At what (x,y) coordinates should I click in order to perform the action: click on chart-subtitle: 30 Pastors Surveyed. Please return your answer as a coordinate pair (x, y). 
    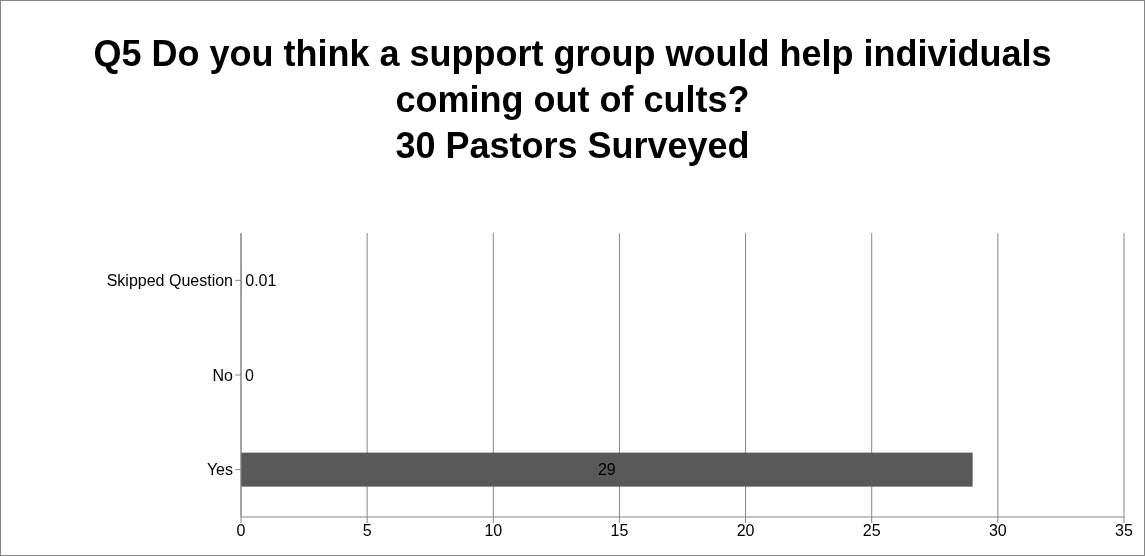
    Looking at the image, I should click on (572, 146).